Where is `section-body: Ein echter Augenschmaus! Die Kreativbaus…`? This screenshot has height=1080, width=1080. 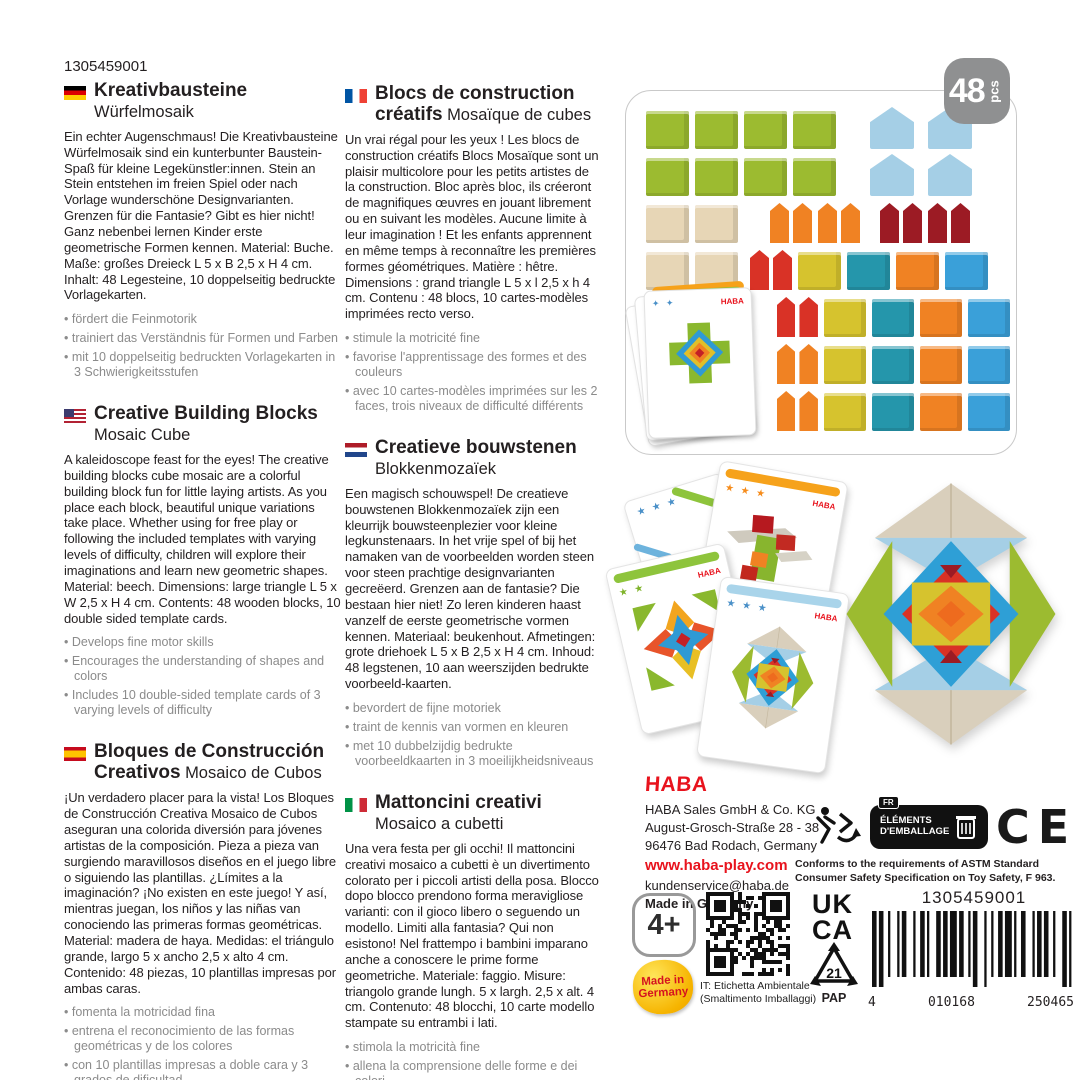
section-body: Ein echter Augenschmaus! Die Kreativbaus… is located at coordinates (201, 215).